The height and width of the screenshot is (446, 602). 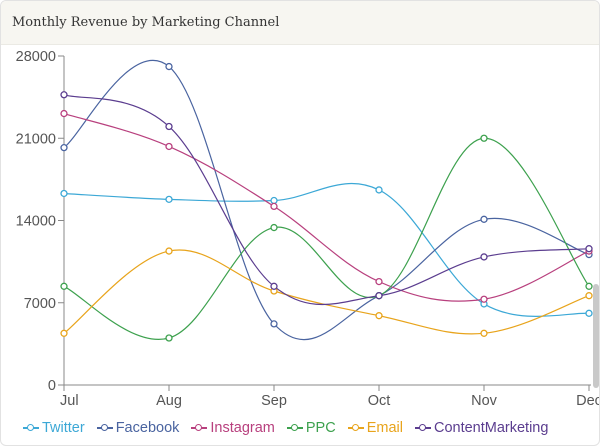 I want to click on y-tick-label: 0, so click(x=52, y=386).